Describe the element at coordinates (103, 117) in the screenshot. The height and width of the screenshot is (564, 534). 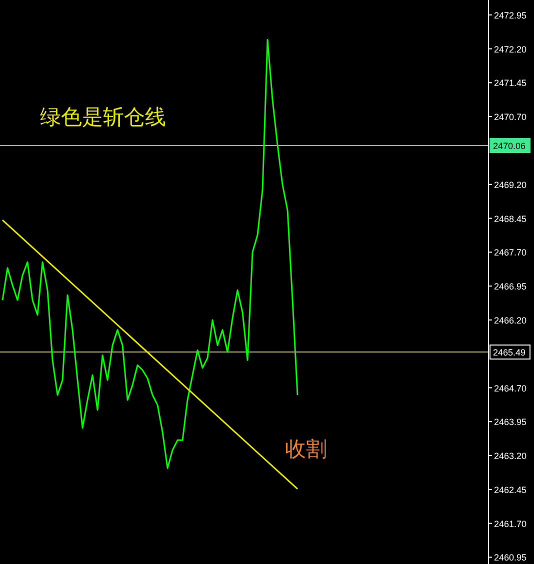
I see `annotation: 绿色是斩仓线` at that location.